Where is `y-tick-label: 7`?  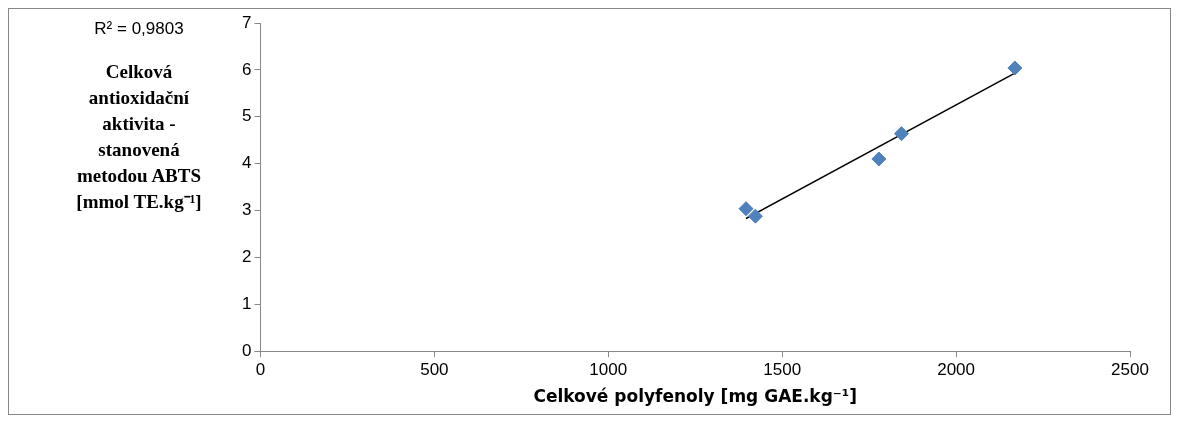
y-tick-label: 7 is located at coordinates (246, 22).